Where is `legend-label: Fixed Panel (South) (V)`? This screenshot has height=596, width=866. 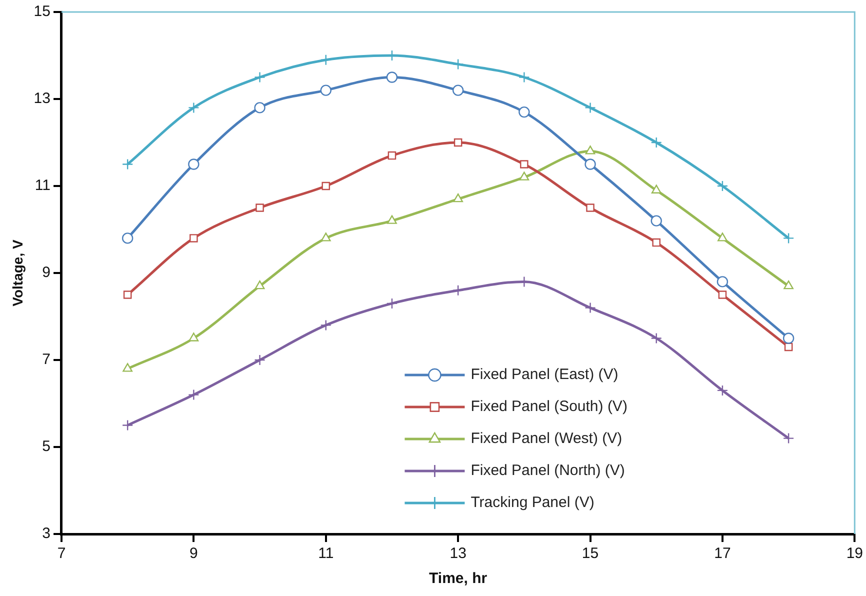
legend-label: Fixed Panel (South) (V) is located at coordinates (549, 407).